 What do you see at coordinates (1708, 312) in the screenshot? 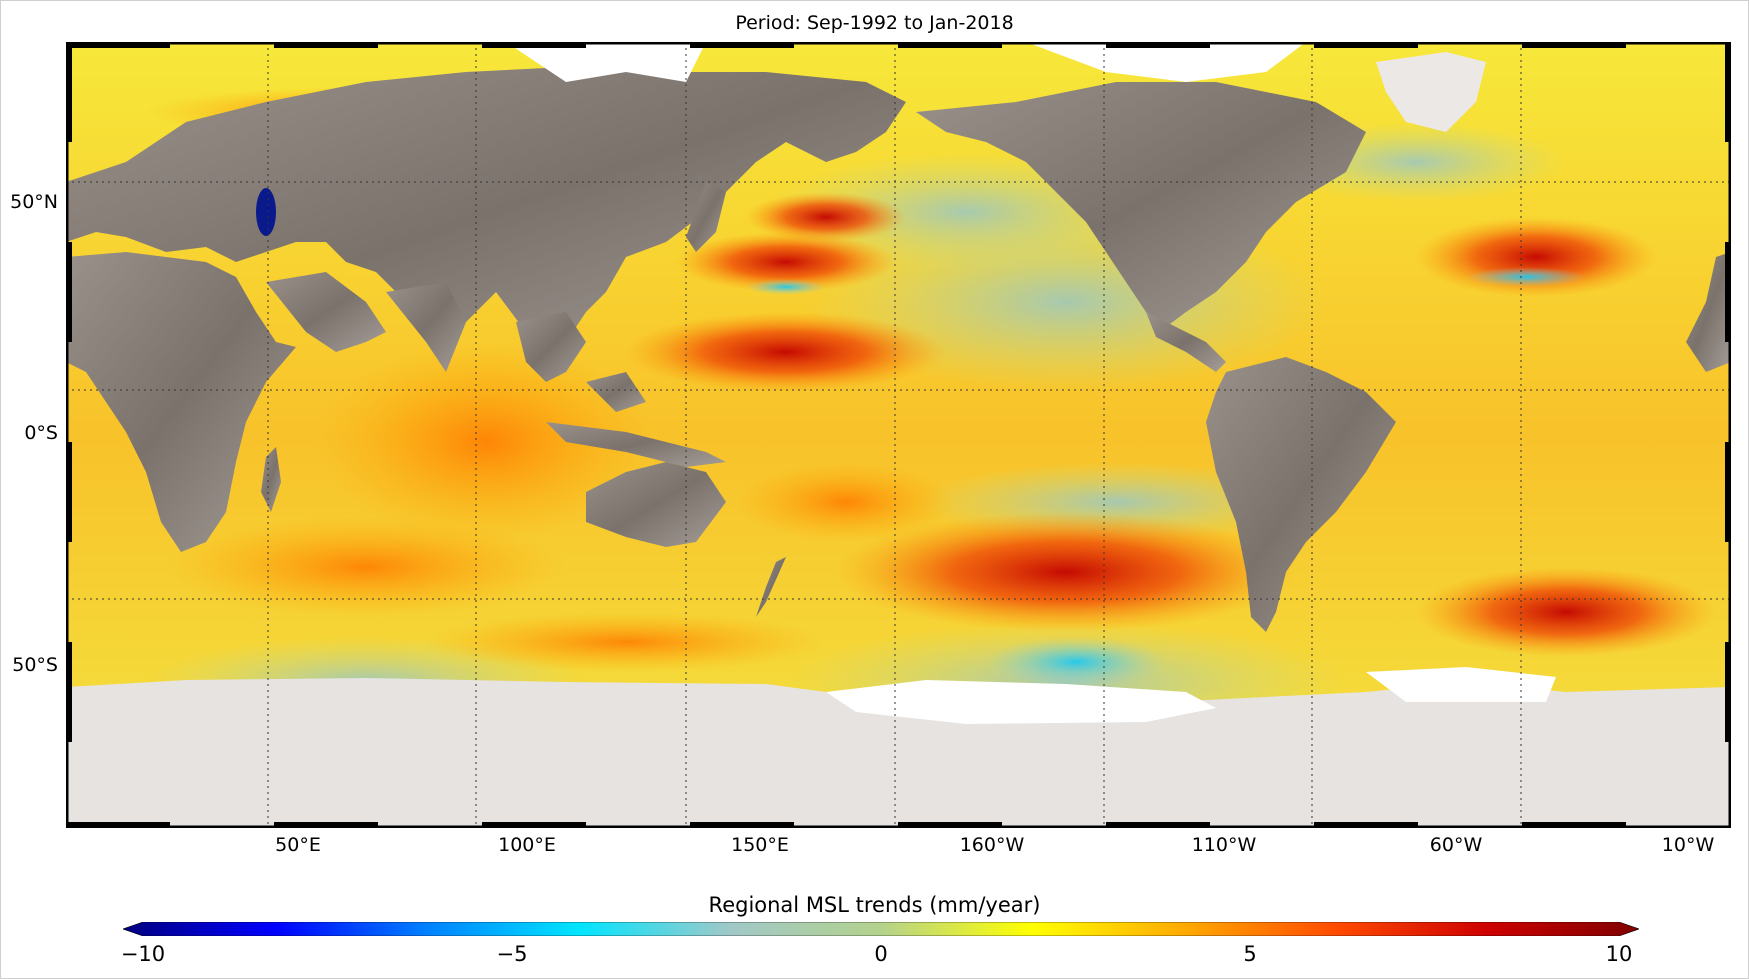
I see `africa-west` at bounding box center [1708, 312].